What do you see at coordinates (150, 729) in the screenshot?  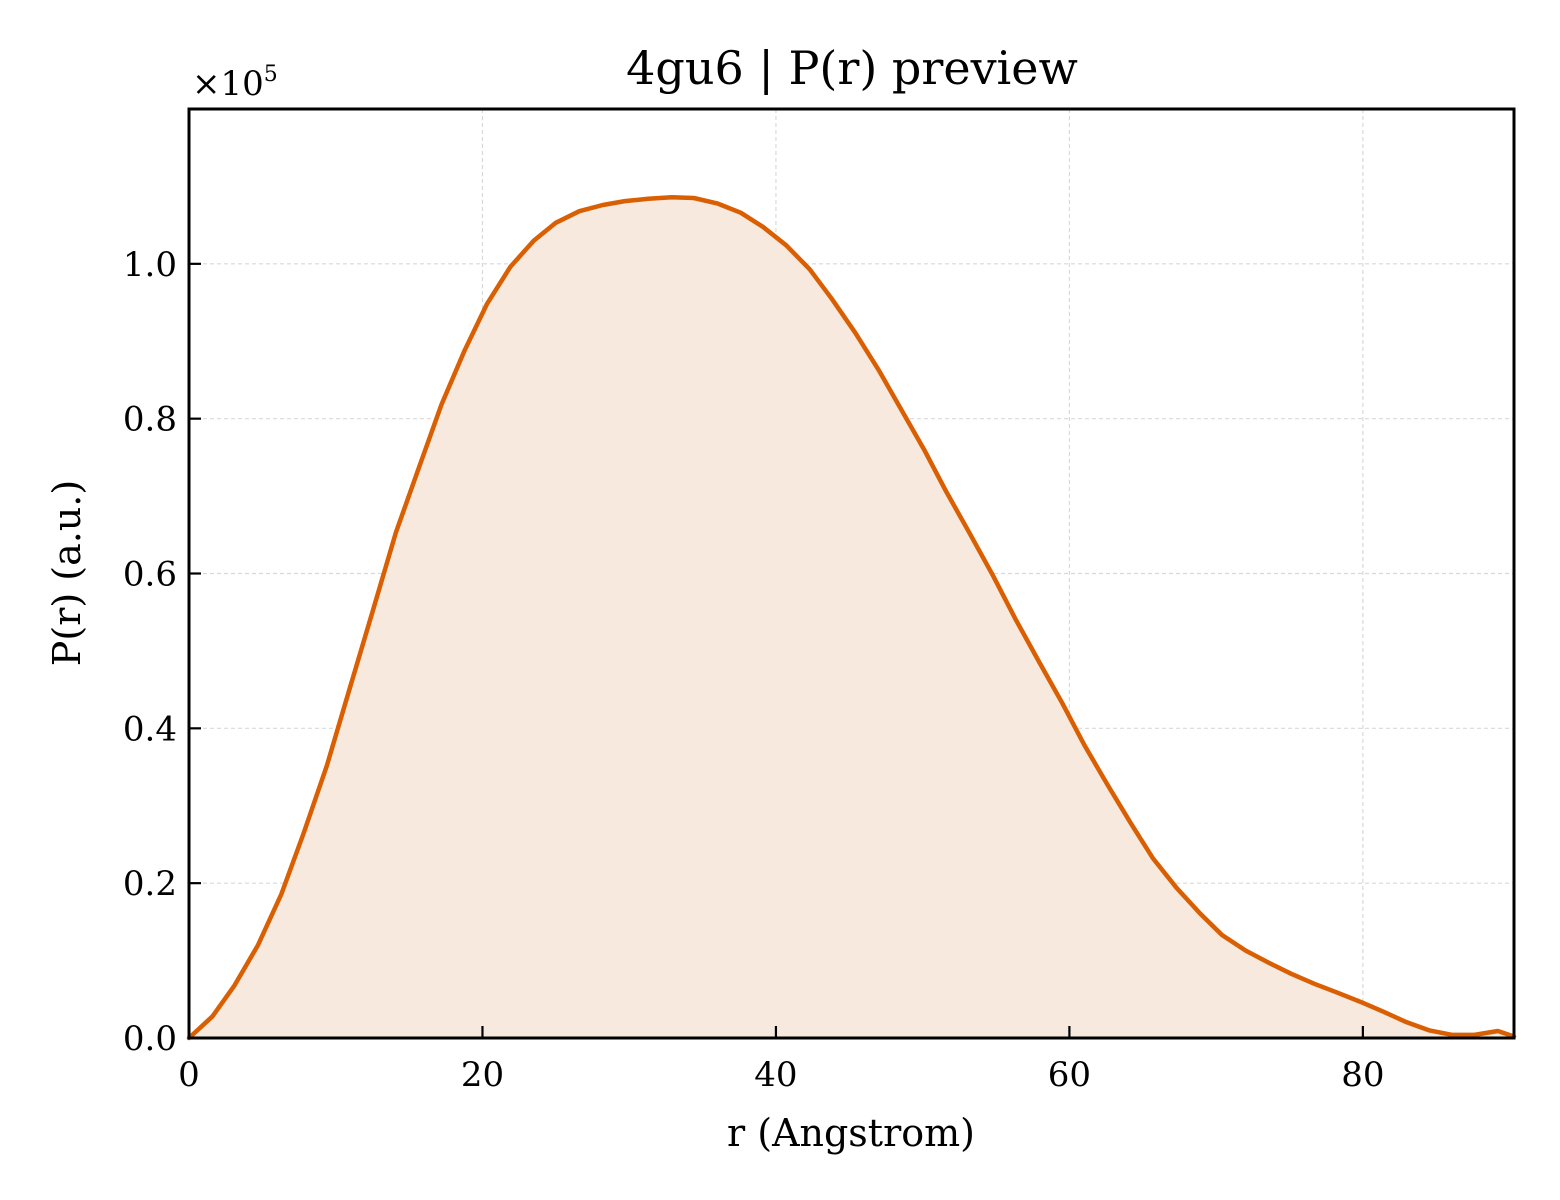 I see `y-tick-label: 0.4` at bounding box center [150, 729].